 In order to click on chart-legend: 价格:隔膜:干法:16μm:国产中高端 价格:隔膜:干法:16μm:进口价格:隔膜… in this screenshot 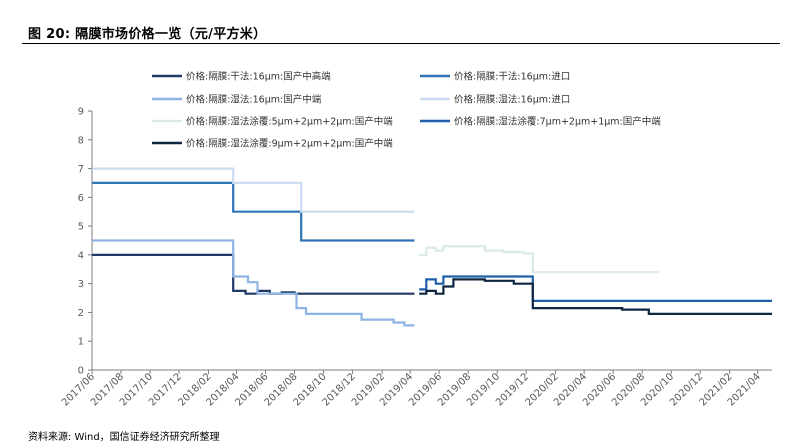, I will do `click(406, 110)`.